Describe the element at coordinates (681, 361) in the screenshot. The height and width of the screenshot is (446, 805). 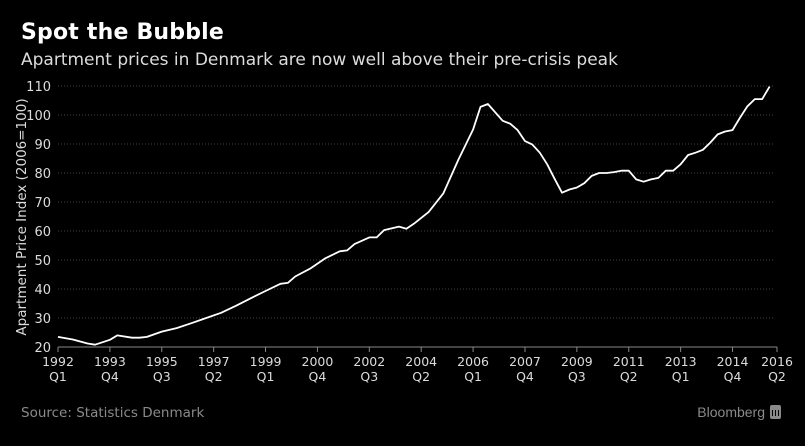
I see `x-tick-label-year: 2013` at that location.